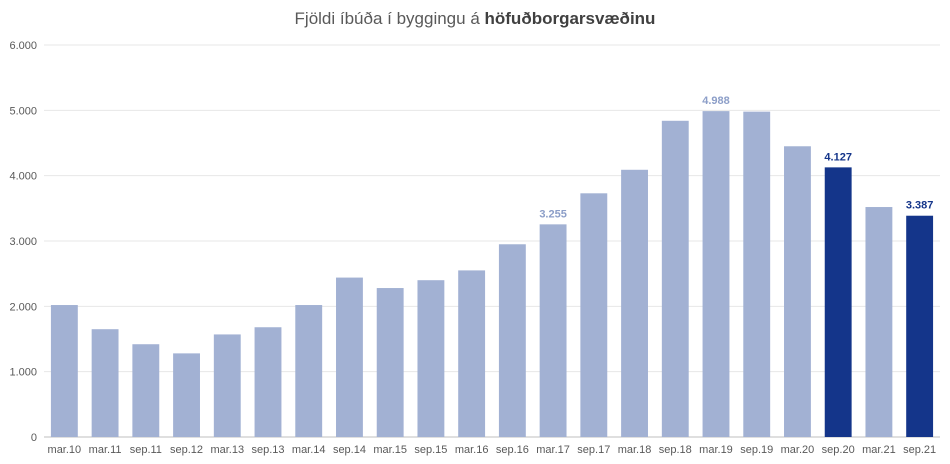 Image resolution: width=950 pixels, height=464 pixels. I want to click on y-tick-label: 5.000, so click(23, 111).